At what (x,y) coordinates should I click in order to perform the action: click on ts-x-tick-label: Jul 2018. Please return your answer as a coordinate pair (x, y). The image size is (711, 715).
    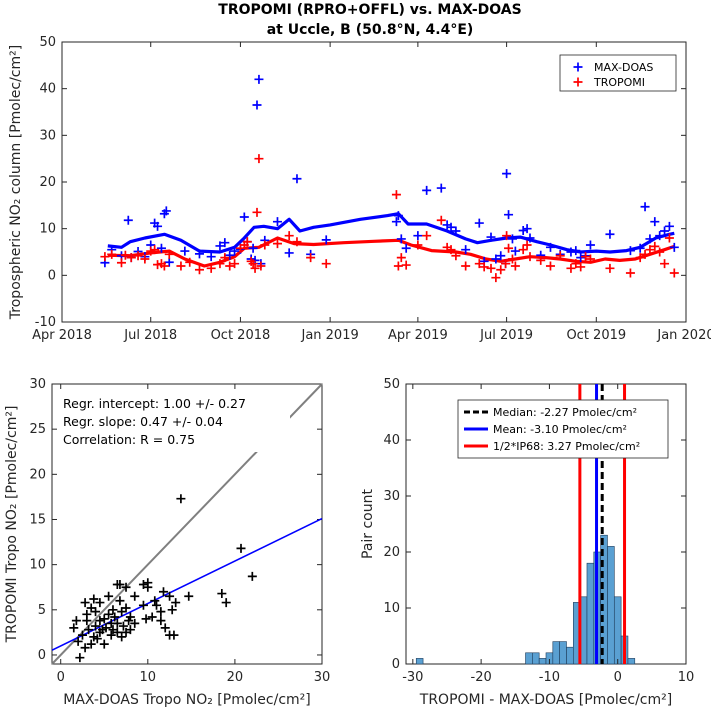
    Looking at the image, I should click on (150, 335).